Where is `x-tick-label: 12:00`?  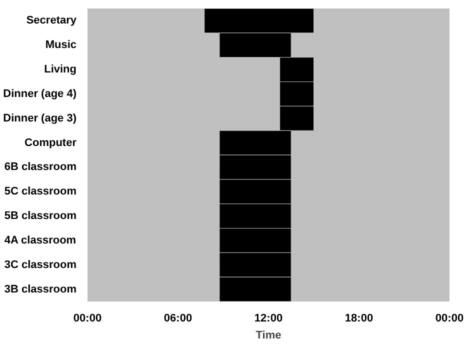 x-tick-label: 12:00 is located at coordinates (268, 318).